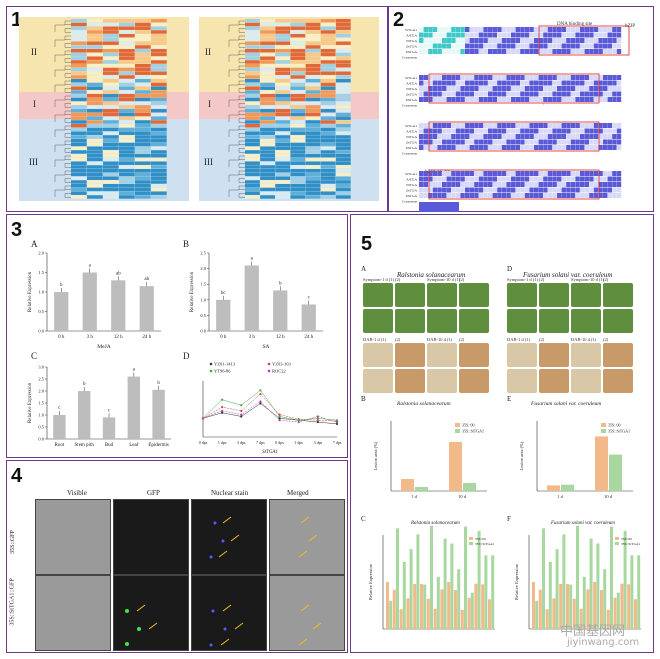  What do you see at coordinates (270, 452) in the screenshot?
I see `x-axis-label: StTGA1` at bounding box center [270, 452].